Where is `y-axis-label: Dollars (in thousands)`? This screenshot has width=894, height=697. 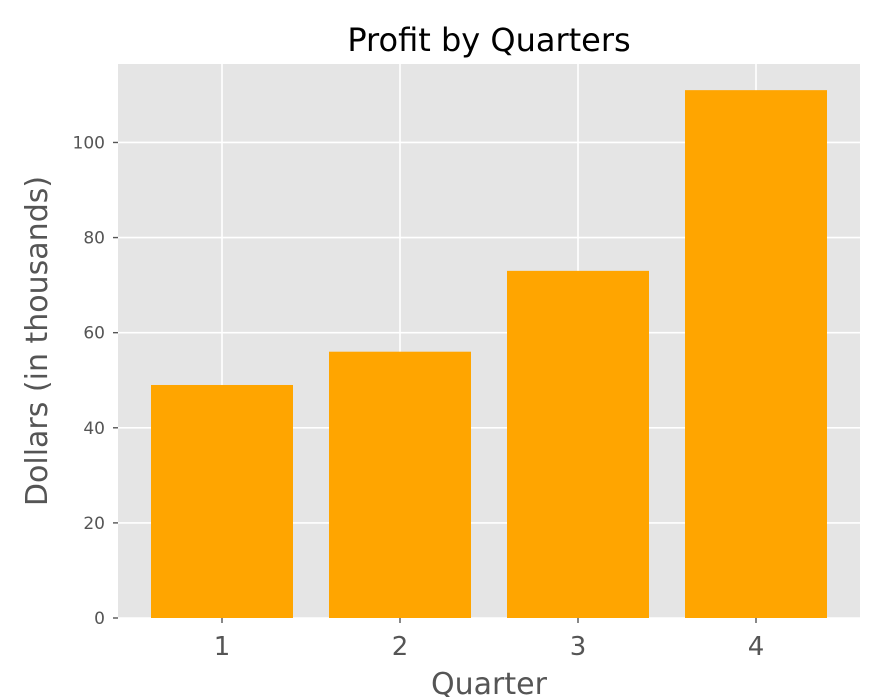
y-axis-label: Dollars (in thousands) is located at coordinates (37, 341).